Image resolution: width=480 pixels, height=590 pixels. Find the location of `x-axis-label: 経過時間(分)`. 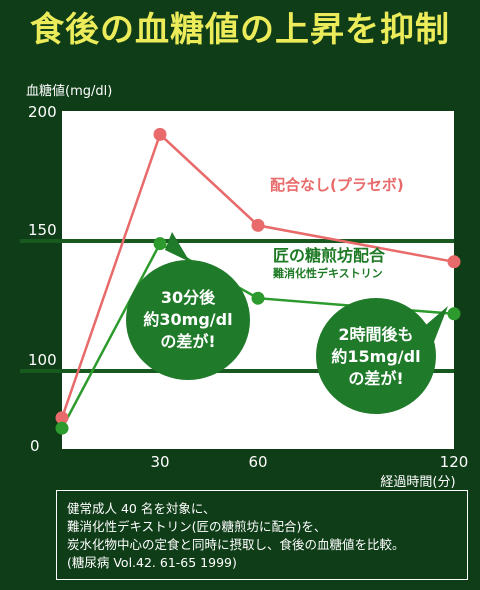

x-axis-label: 経過時間(分) is located at coordinates (417, 482).